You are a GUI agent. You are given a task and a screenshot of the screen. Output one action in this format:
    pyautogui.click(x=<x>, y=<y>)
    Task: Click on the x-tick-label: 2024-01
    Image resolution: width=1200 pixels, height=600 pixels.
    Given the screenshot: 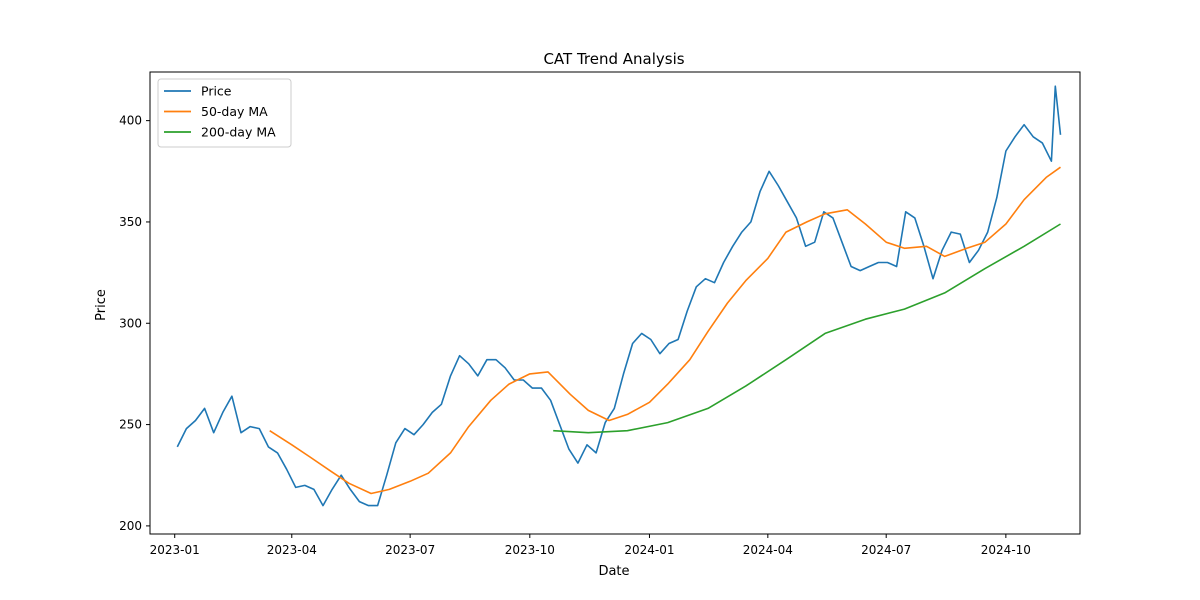 What is the action you would take?
    pyautogui.click(x=649, y=550)
    